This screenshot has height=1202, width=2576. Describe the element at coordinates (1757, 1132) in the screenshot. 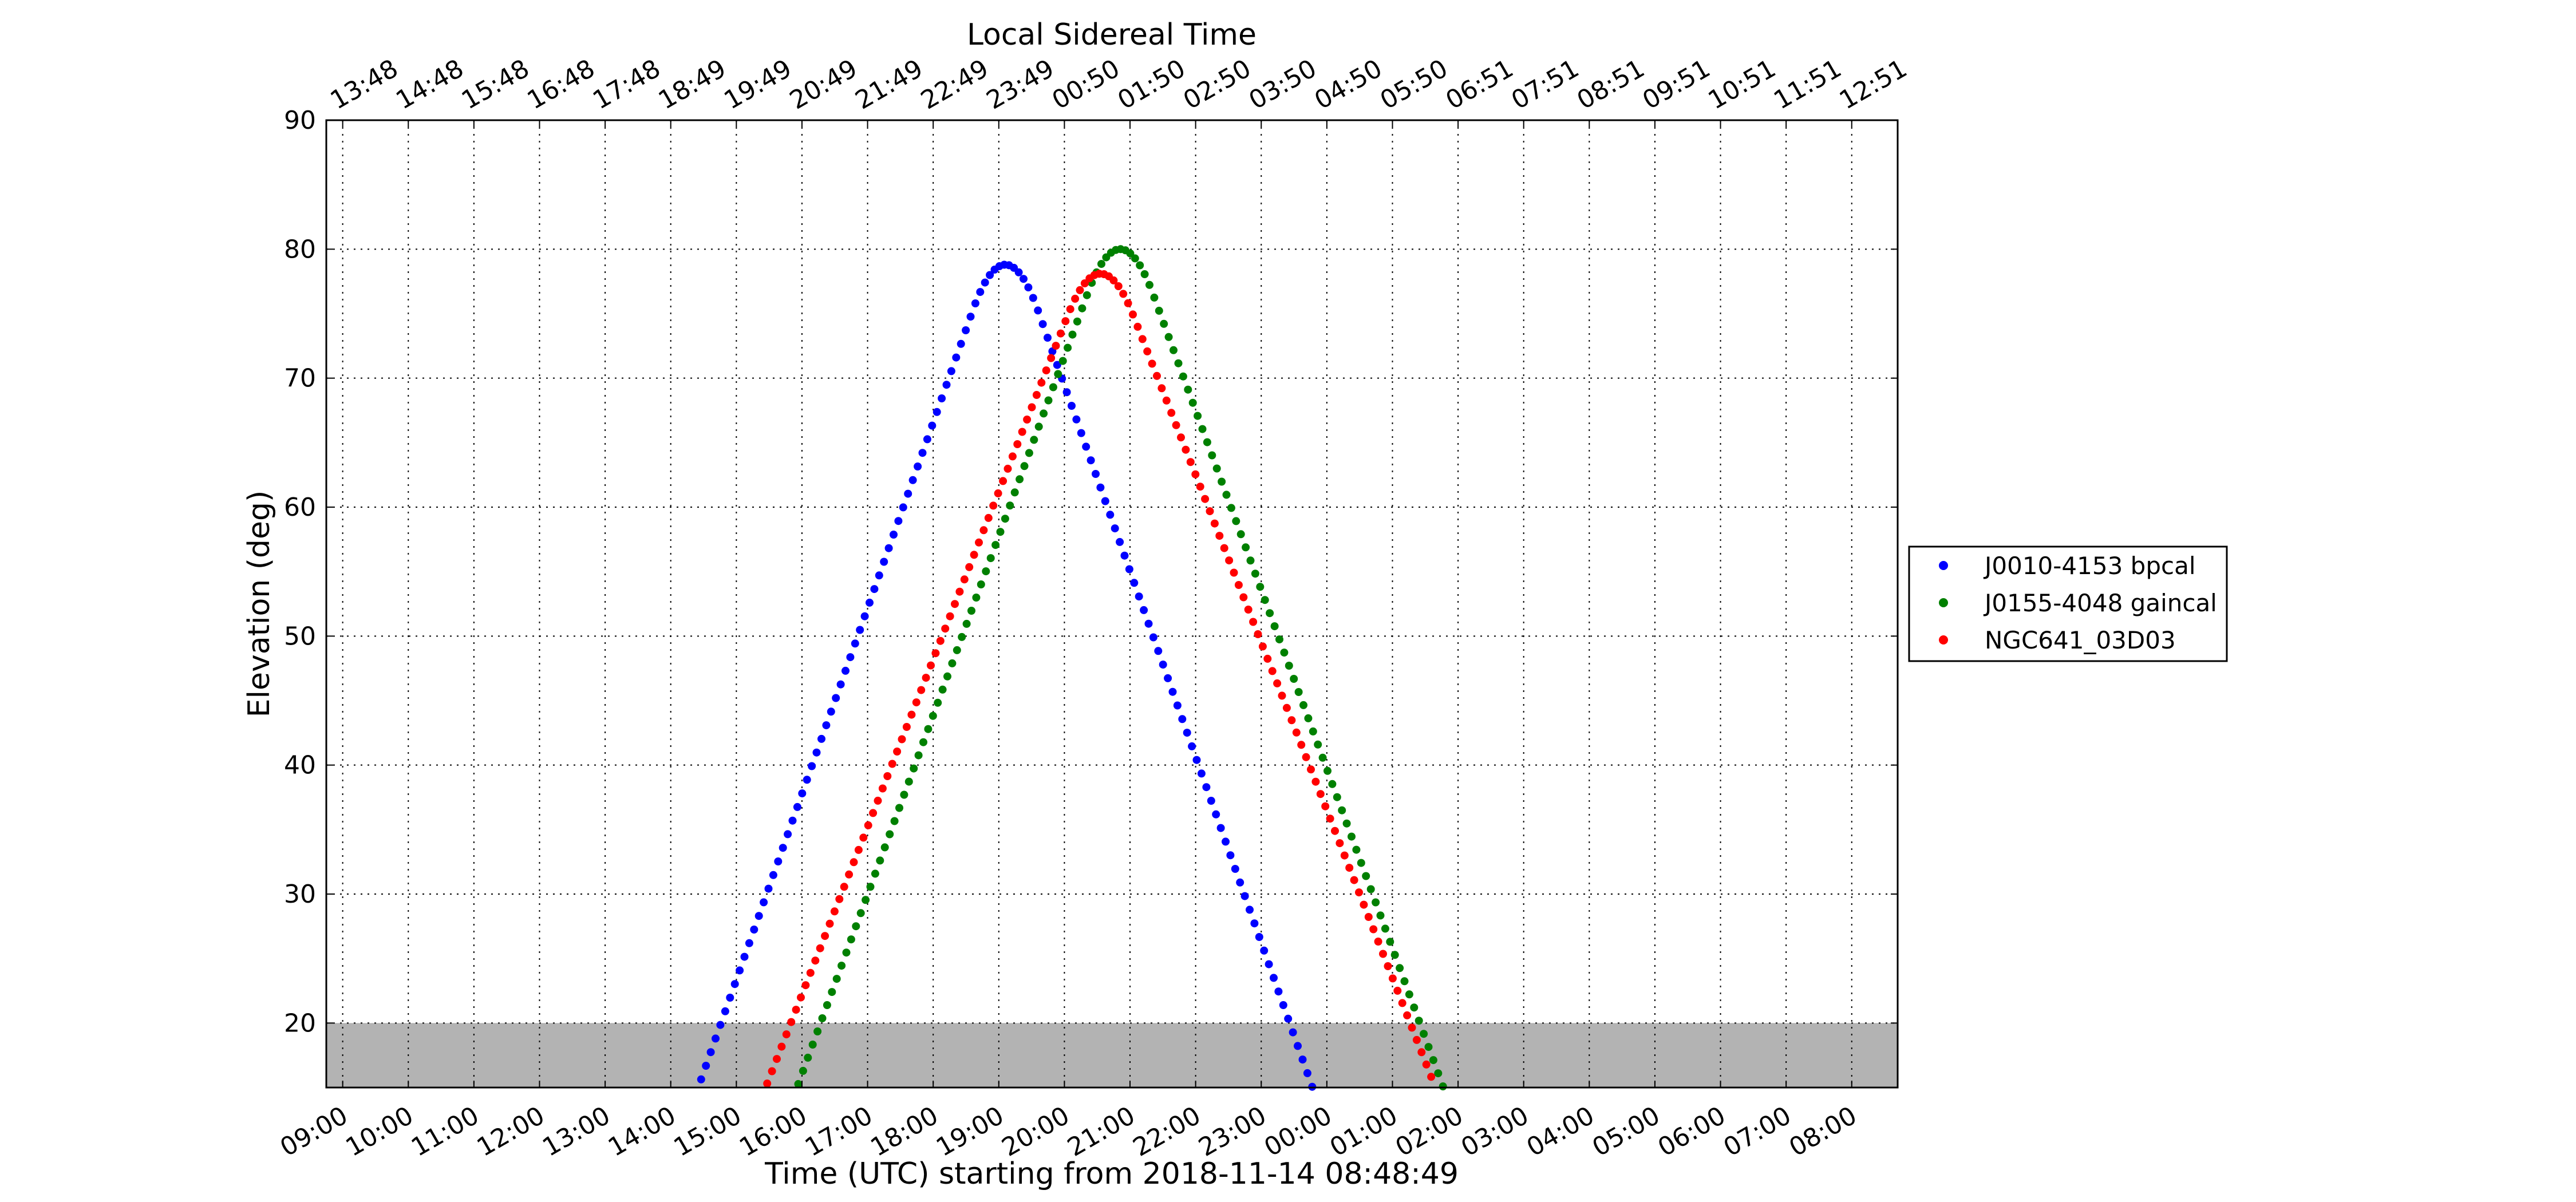

I see `x-tick-label: 07:00` at that location.